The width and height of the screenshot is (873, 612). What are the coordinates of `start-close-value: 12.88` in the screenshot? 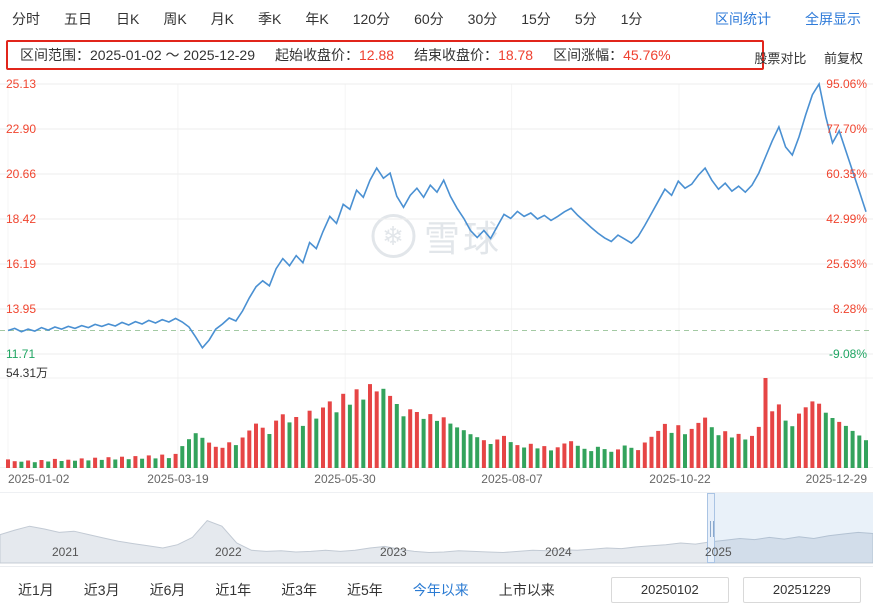 It's located at (377, 55).